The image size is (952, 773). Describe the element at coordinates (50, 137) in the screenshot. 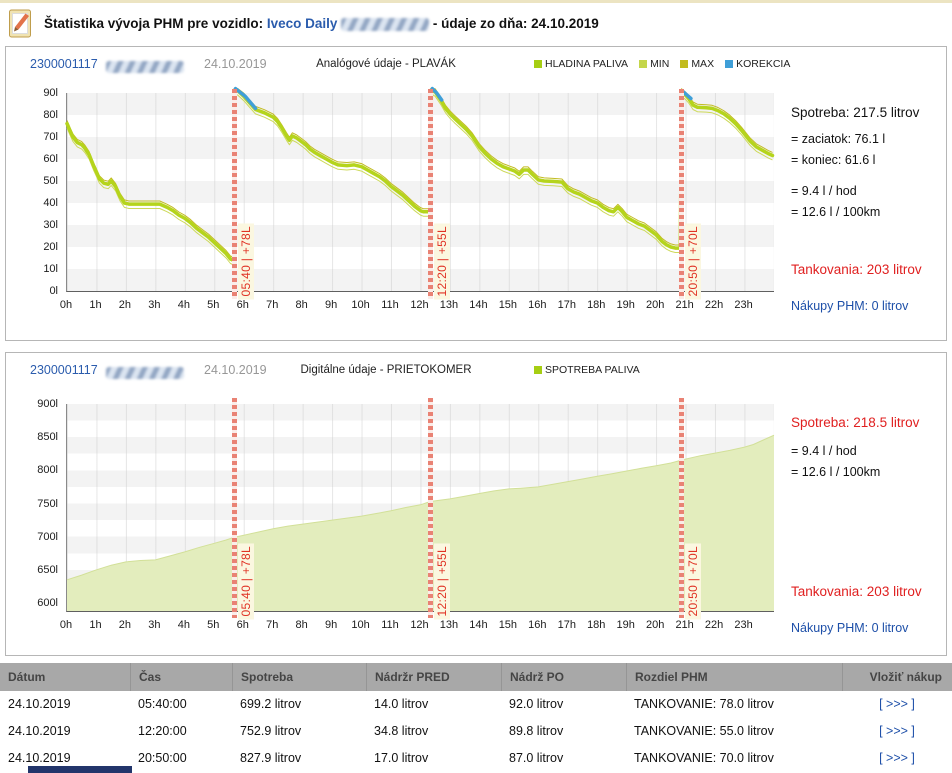

I see `y-axis-tick: 70l` at that location.